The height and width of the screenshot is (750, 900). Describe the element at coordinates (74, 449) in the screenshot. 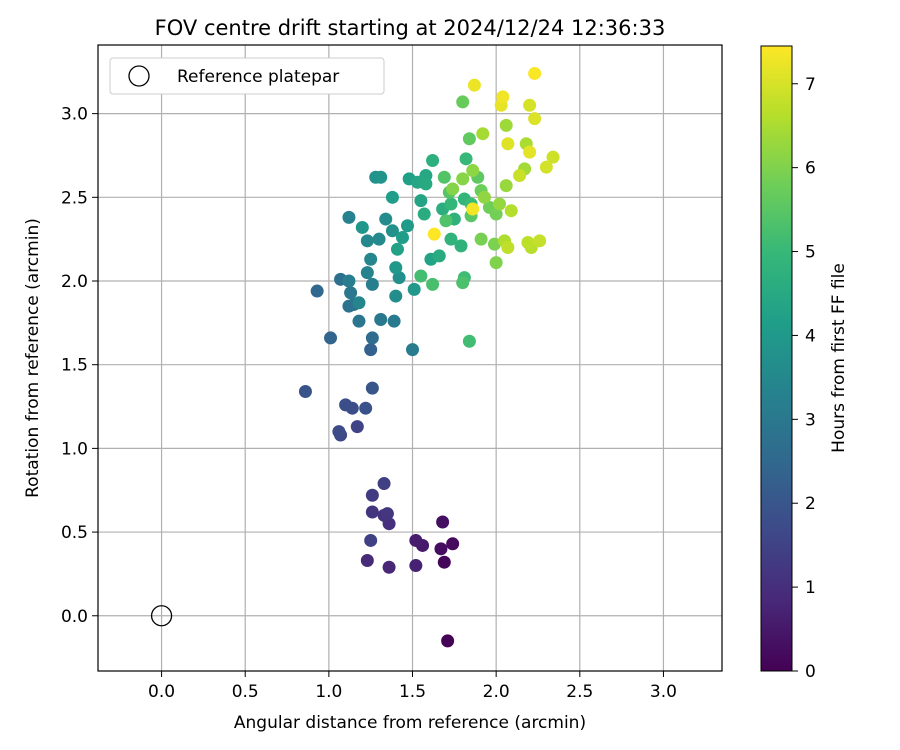

I see `y-tick-label: 1.0` at that location.